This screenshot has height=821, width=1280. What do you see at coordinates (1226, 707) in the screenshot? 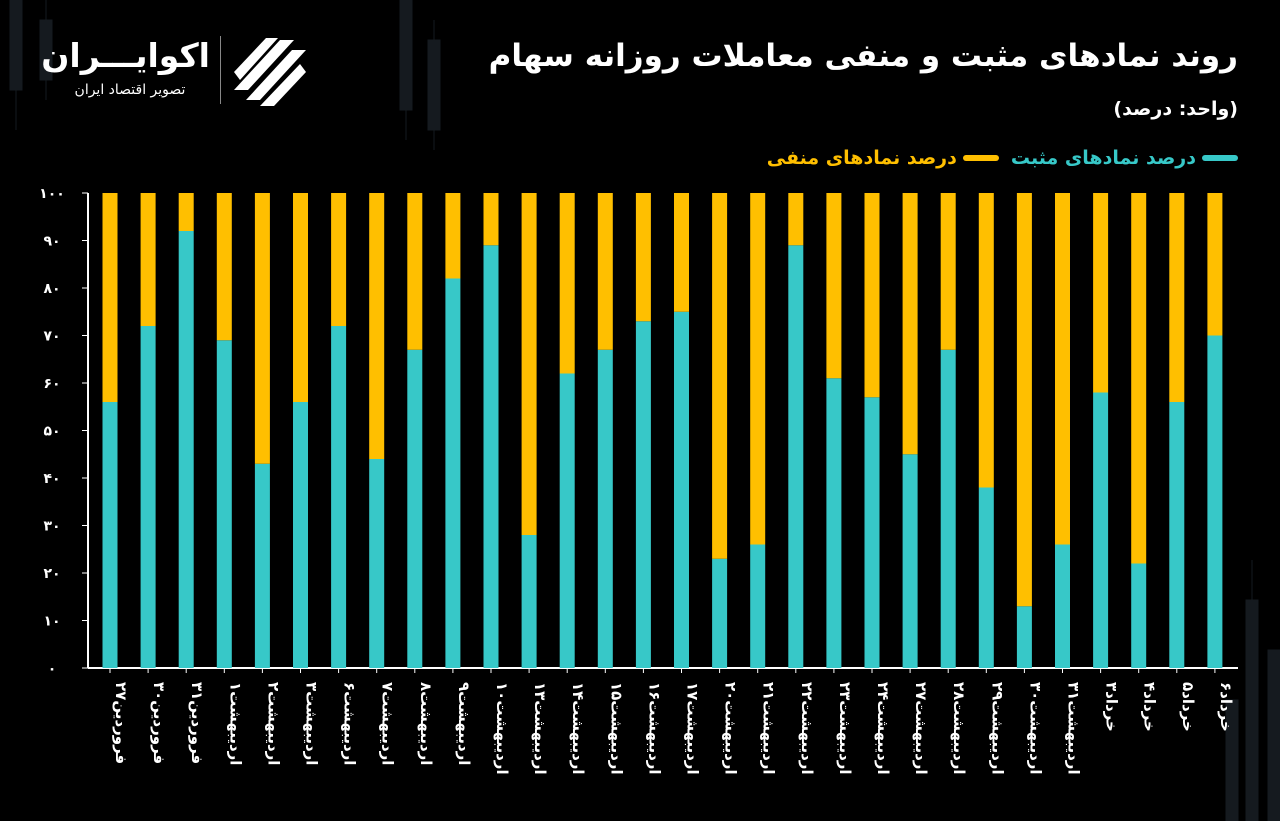
I see `x-tick-label: خرداد۶` at bounding box center [1226, 707].